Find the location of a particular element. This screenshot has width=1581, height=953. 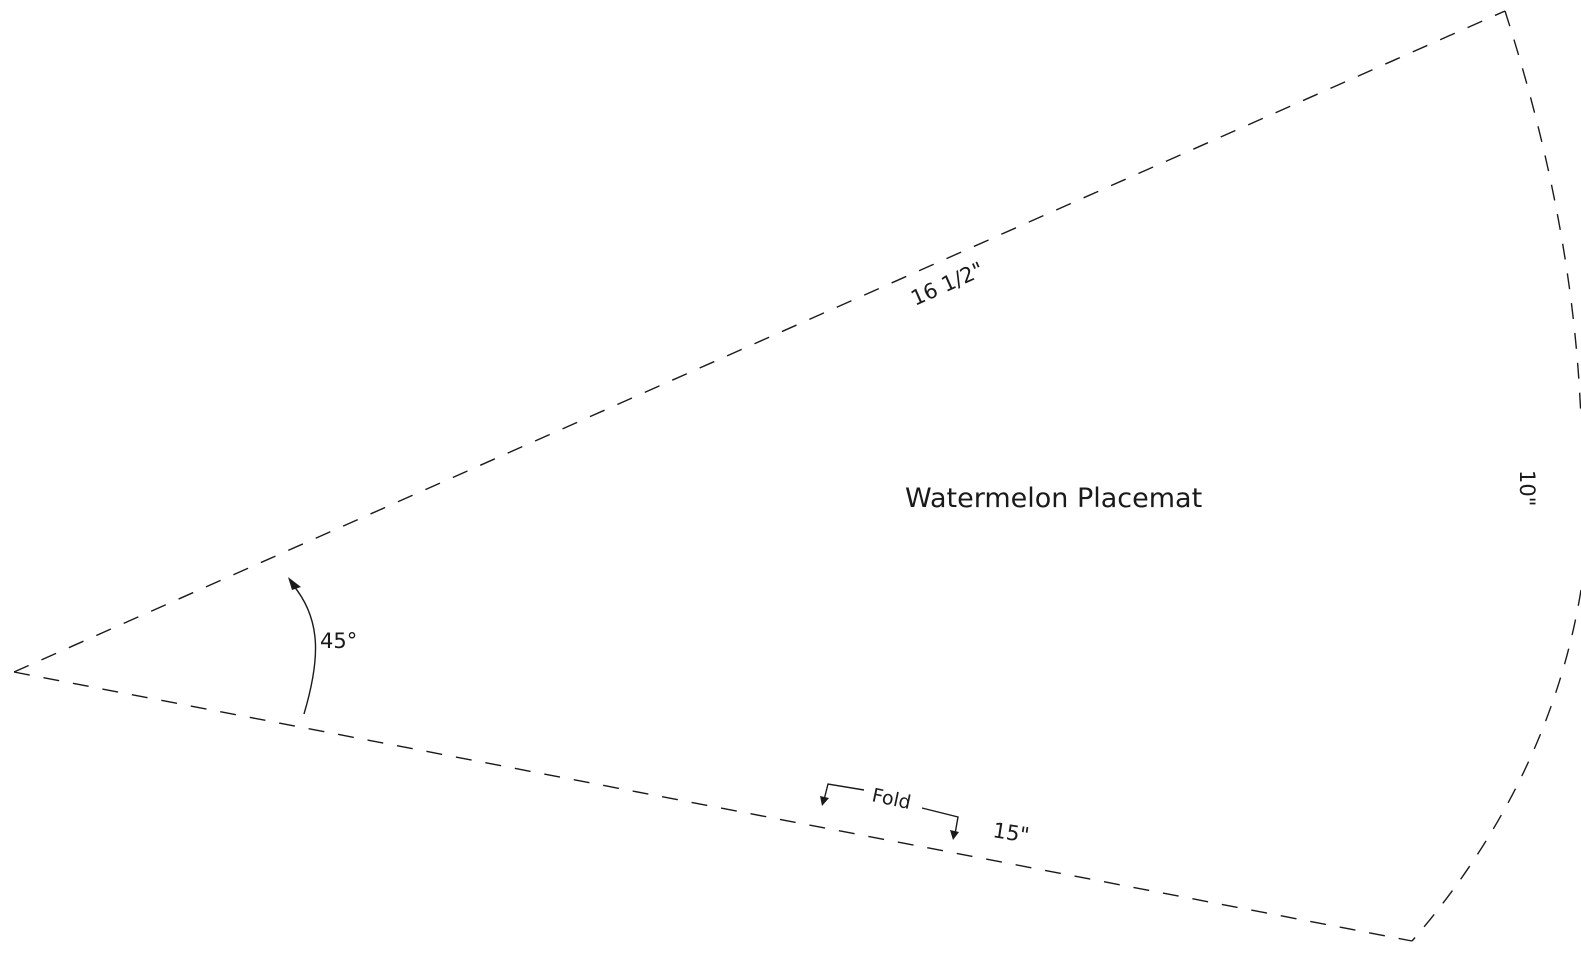

fold-bracket-left is located at coordinates (844, 792).